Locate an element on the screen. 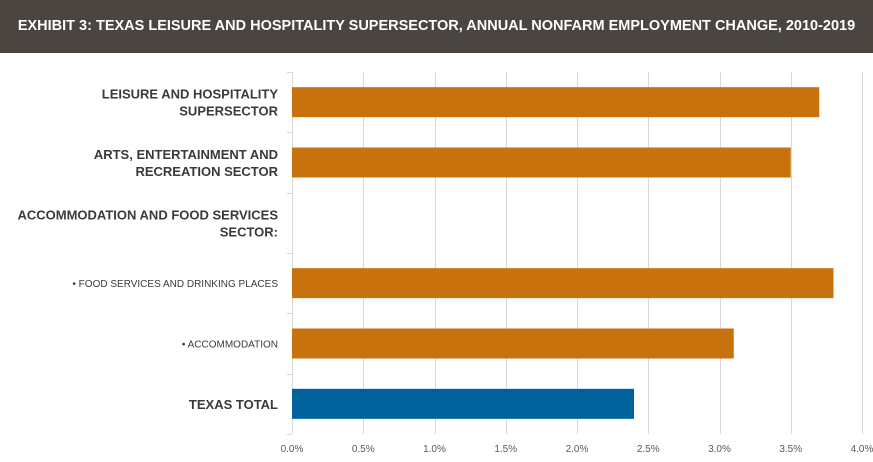 The height and width of the screenshot is (462, 873). category-label-0-line-1: SUPERSECTOR is located at coordinates (228, 111).